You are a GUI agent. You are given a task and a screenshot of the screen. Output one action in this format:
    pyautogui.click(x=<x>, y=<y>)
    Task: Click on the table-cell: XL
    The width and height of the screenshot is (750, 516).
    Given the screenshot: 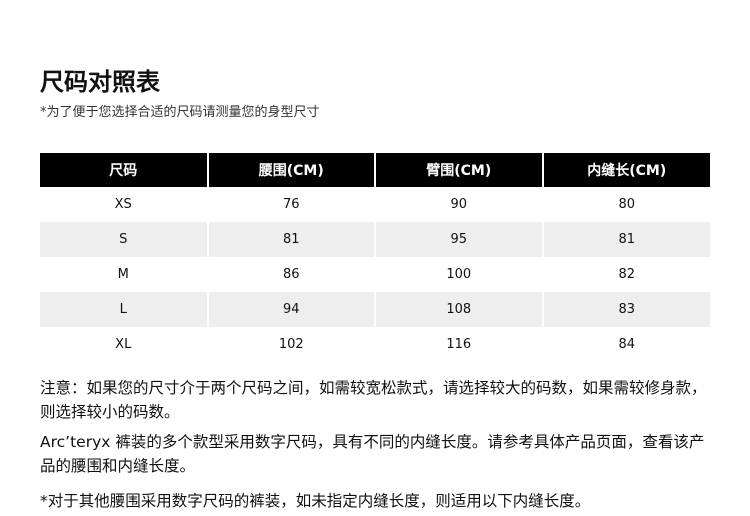 What is the action you would take?
    pyautogui.click(x=123, y=344)
    